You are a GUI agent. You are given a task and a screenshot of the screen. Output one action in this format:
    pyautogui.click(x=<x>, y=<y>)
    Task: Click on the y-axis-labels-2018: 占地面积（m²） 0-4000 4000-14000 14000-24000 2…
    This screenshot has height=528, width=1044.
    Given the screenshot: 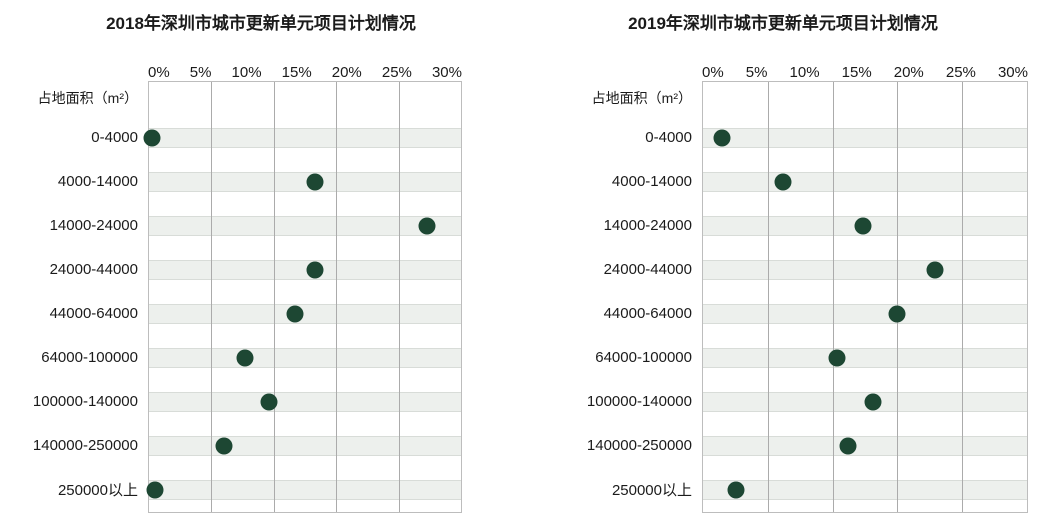 What is the action you would take?
    pyautogui.click(x=74, y=297)
    